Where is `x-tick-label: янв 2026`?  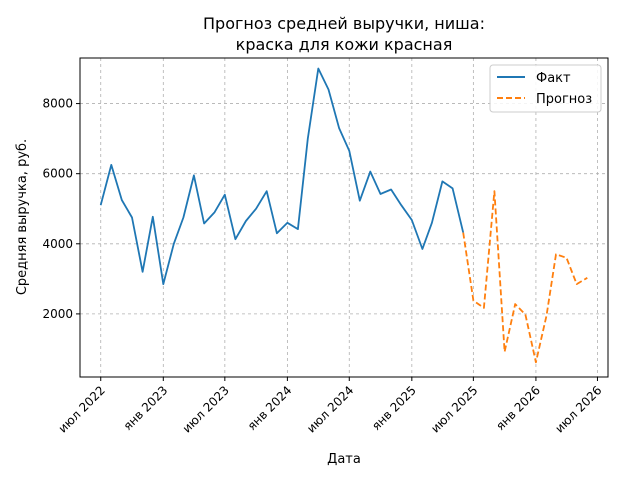
x-tick-label: янв 2026 is located at coordinates (518, 408).